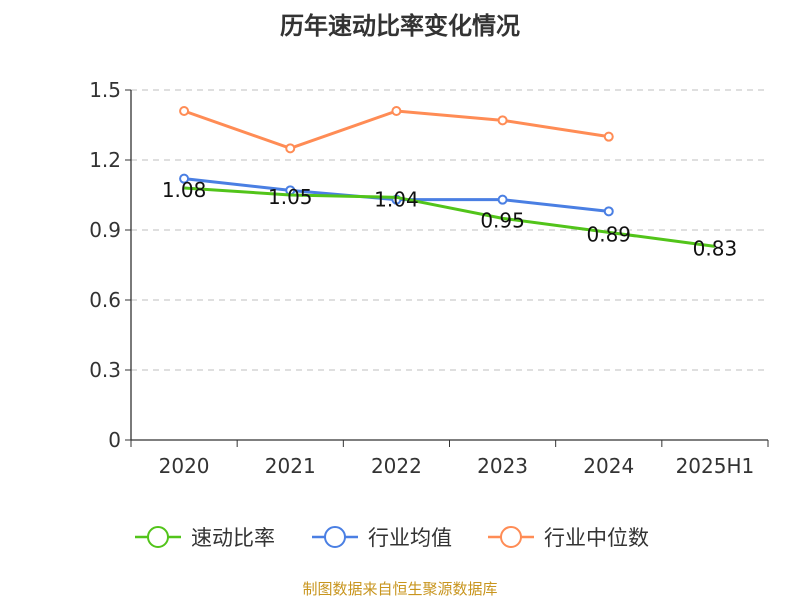 This screenshot has width=800, height=600. I want to click on x-tick-label: 2021, so click(290, 466).